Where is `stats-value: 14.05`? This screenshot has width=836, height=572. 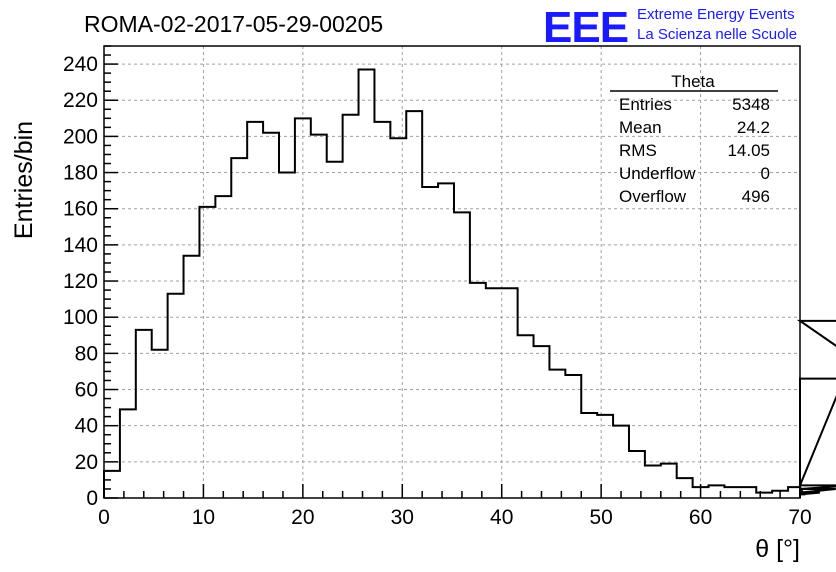
stats-value: 14.05 is located at coordinates (748, 150).